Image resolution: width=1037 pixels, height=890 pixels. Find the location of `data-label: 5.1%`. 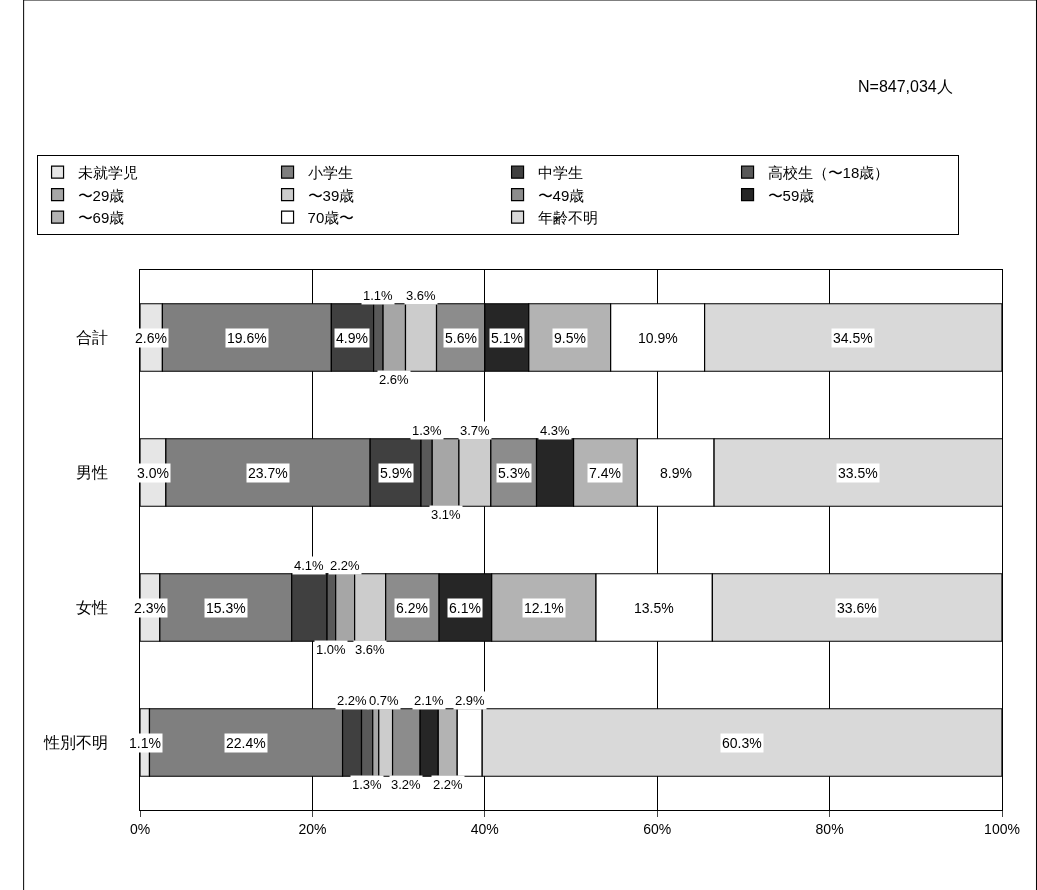

data-label: 5.1% is located at coordinates (507, 338).